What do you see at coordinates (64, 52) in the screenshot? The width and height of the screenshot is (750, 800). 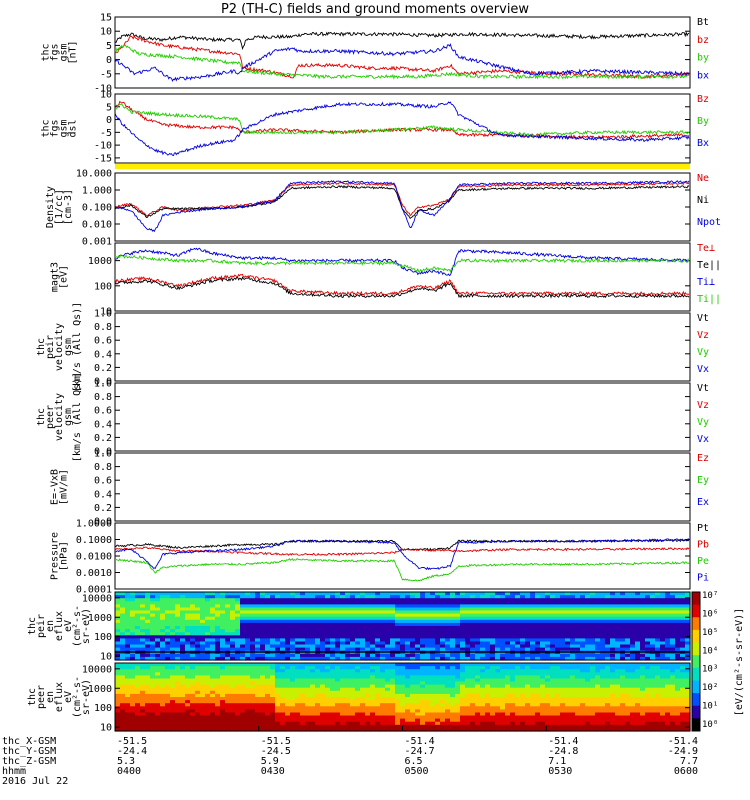 I see `y-axis-label: gsm` at bounding box center [64, 52].